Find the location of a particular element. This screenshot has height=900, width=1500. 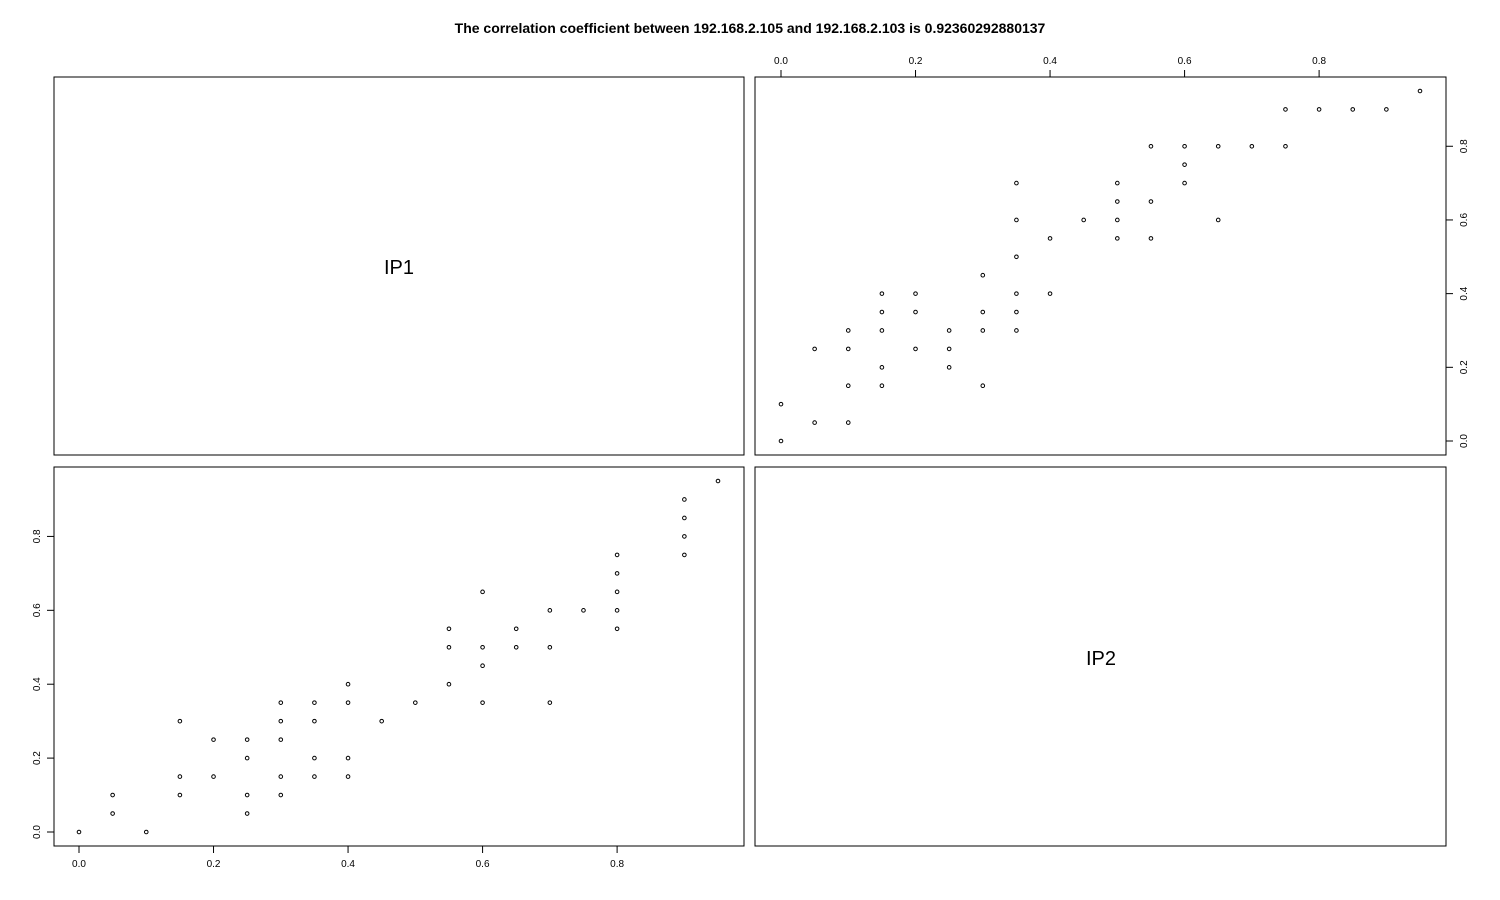

y-axis-tick-label: 0.8 is located at coordinates (1464, 146).